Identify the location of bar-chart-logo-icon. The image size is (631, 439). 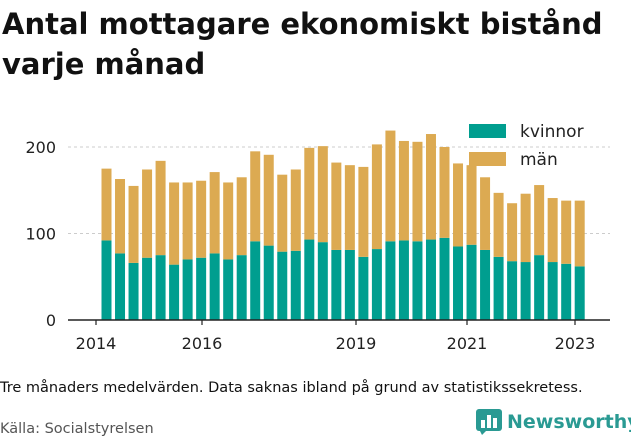
(489, 422).